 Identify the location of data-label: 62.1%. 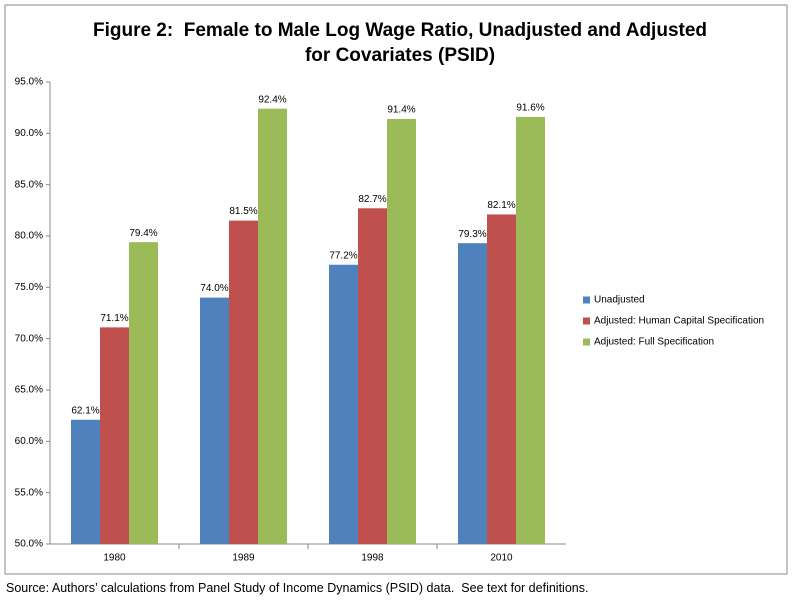
(85, 410).